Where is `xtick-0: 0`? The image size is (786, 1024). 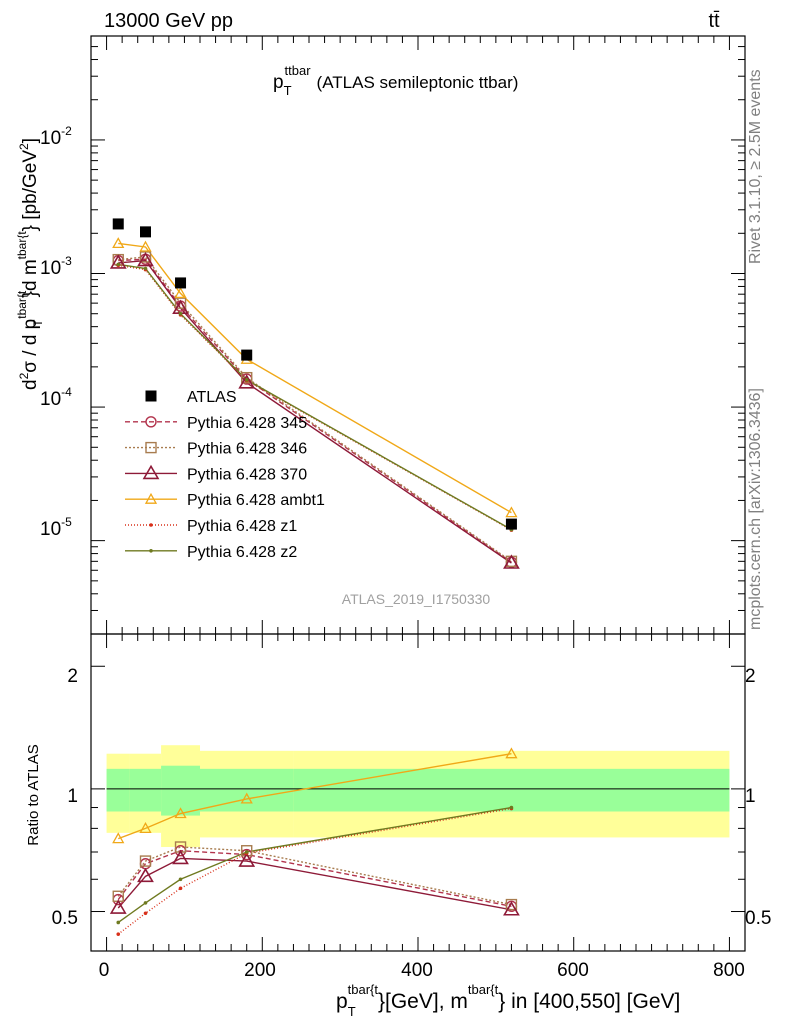 xtick-0: 0 is located at coordinates (104, 970).